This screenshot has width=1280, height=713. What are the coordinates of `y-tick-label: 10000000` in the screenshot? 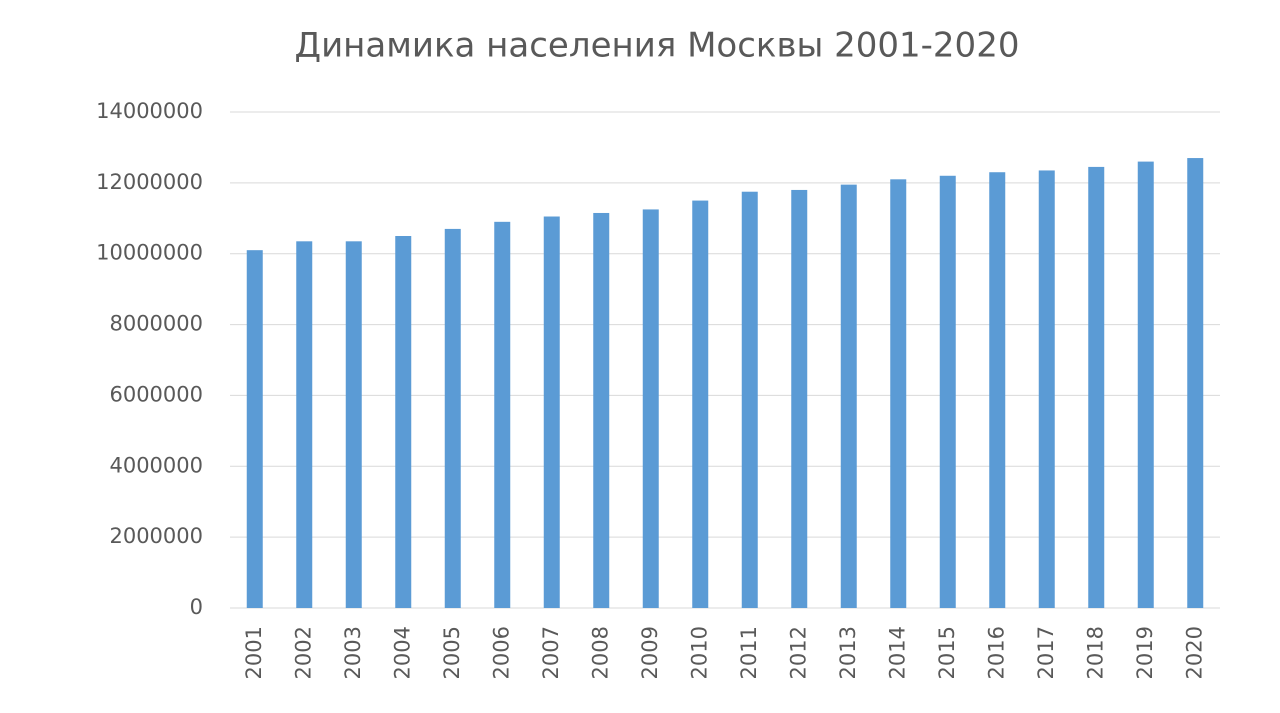 It's located at (149, 253).